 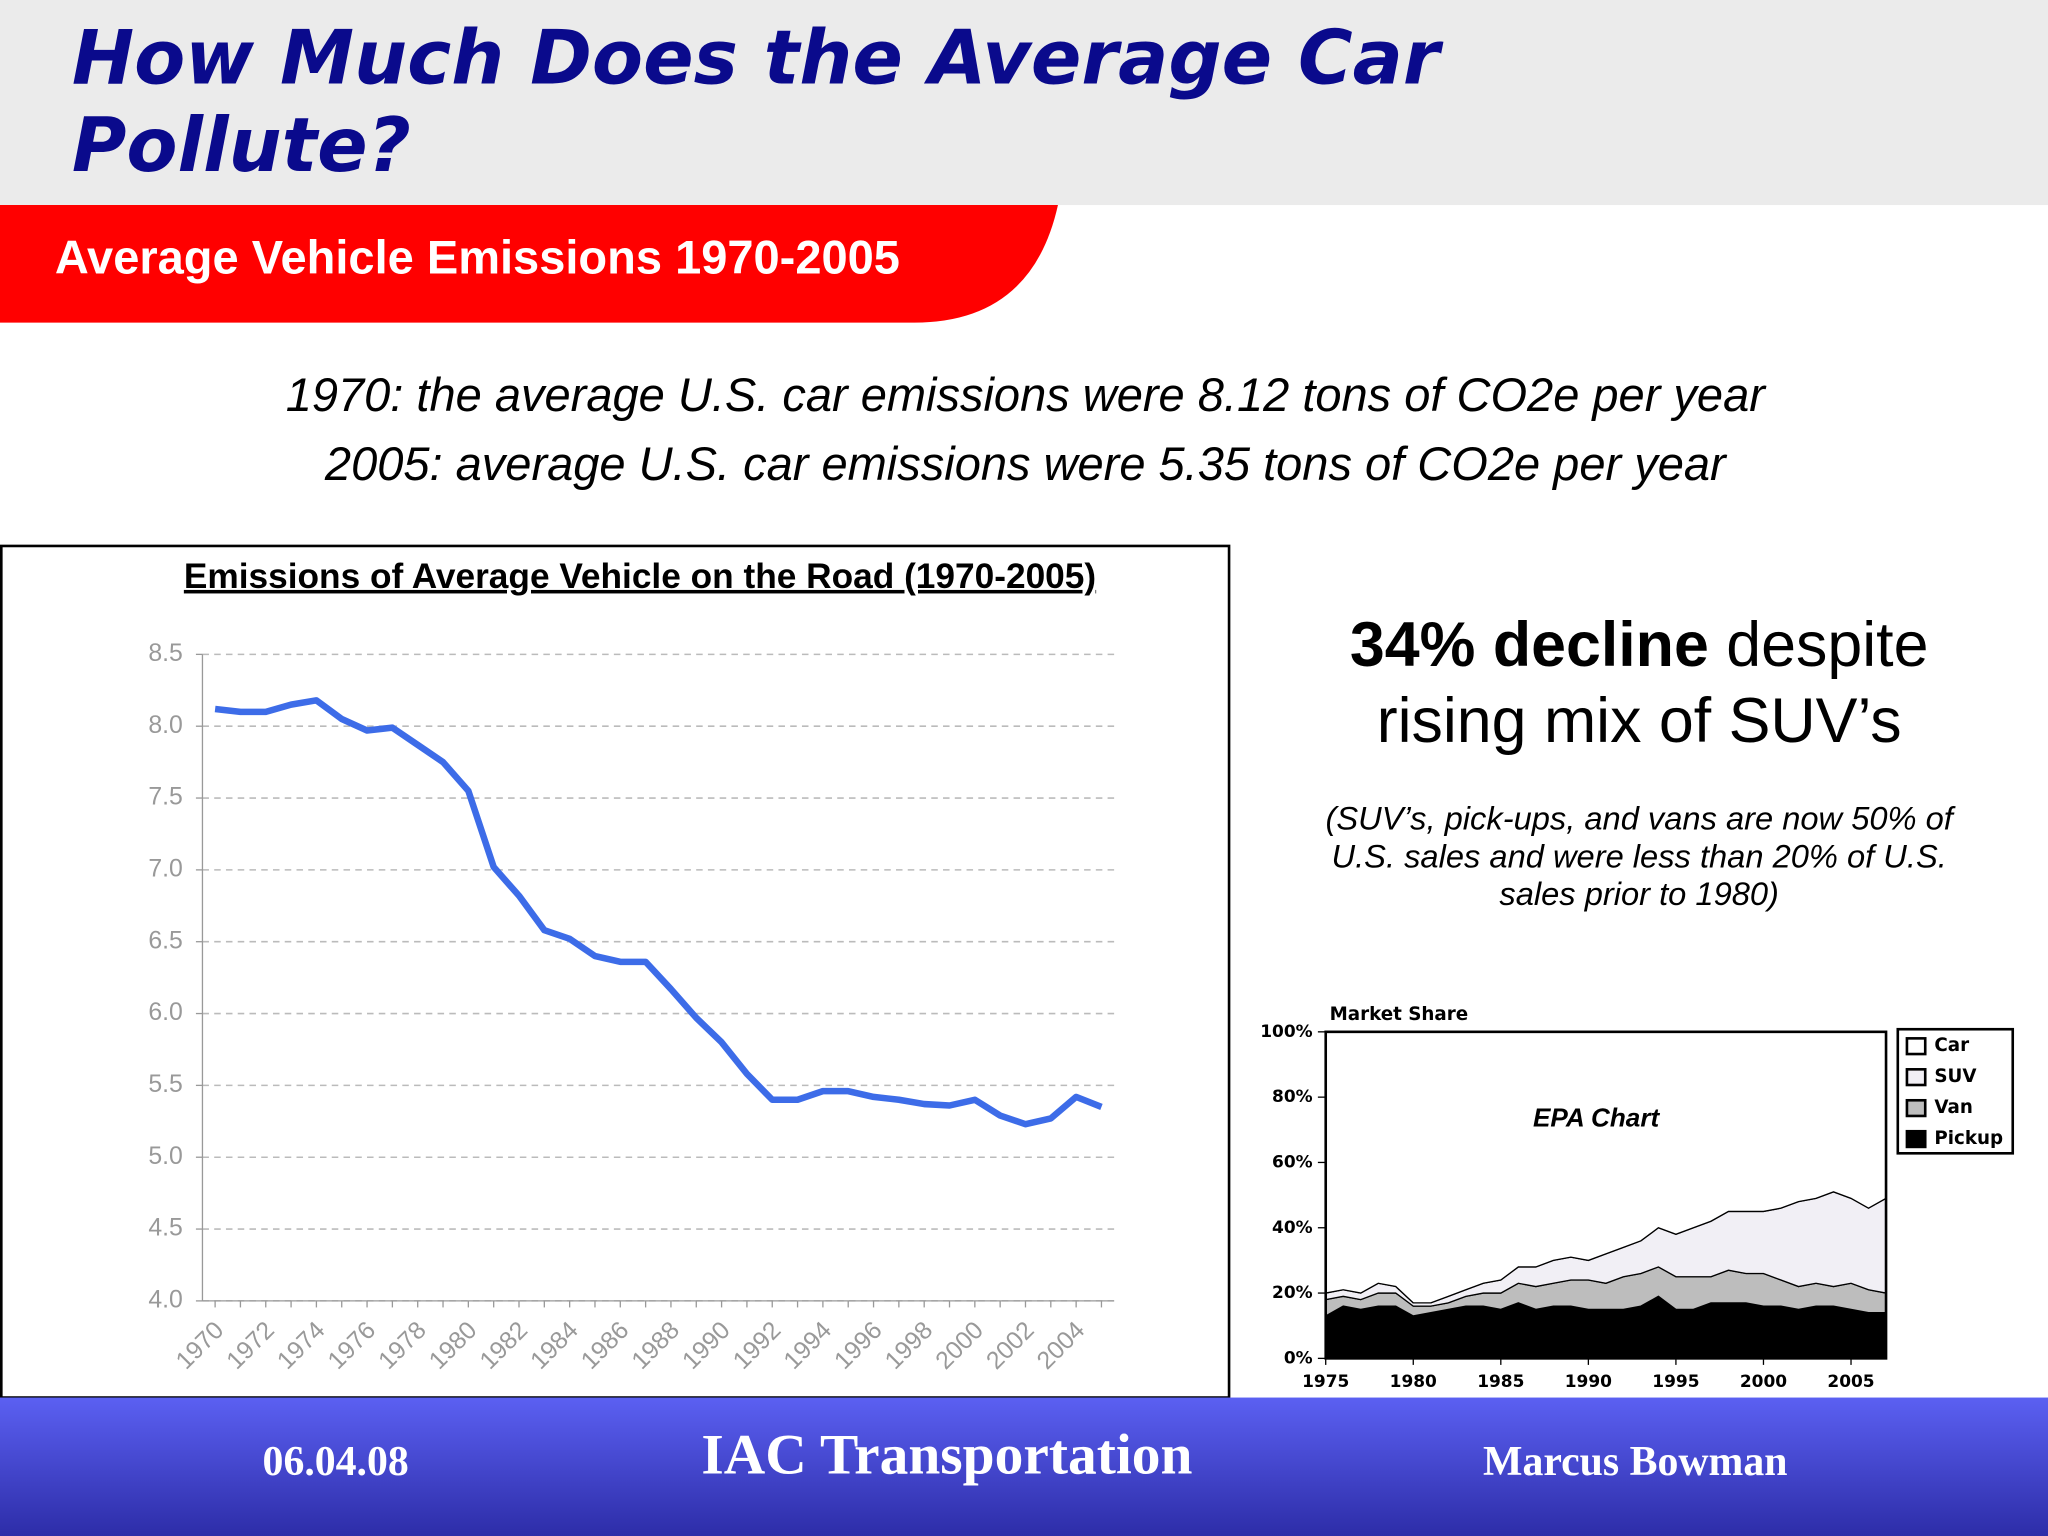 What do you see at coordinates (1298, 1358) in the screenshot?
I see `y-tick-label: 0%` at bounding box center [1298, 1358].